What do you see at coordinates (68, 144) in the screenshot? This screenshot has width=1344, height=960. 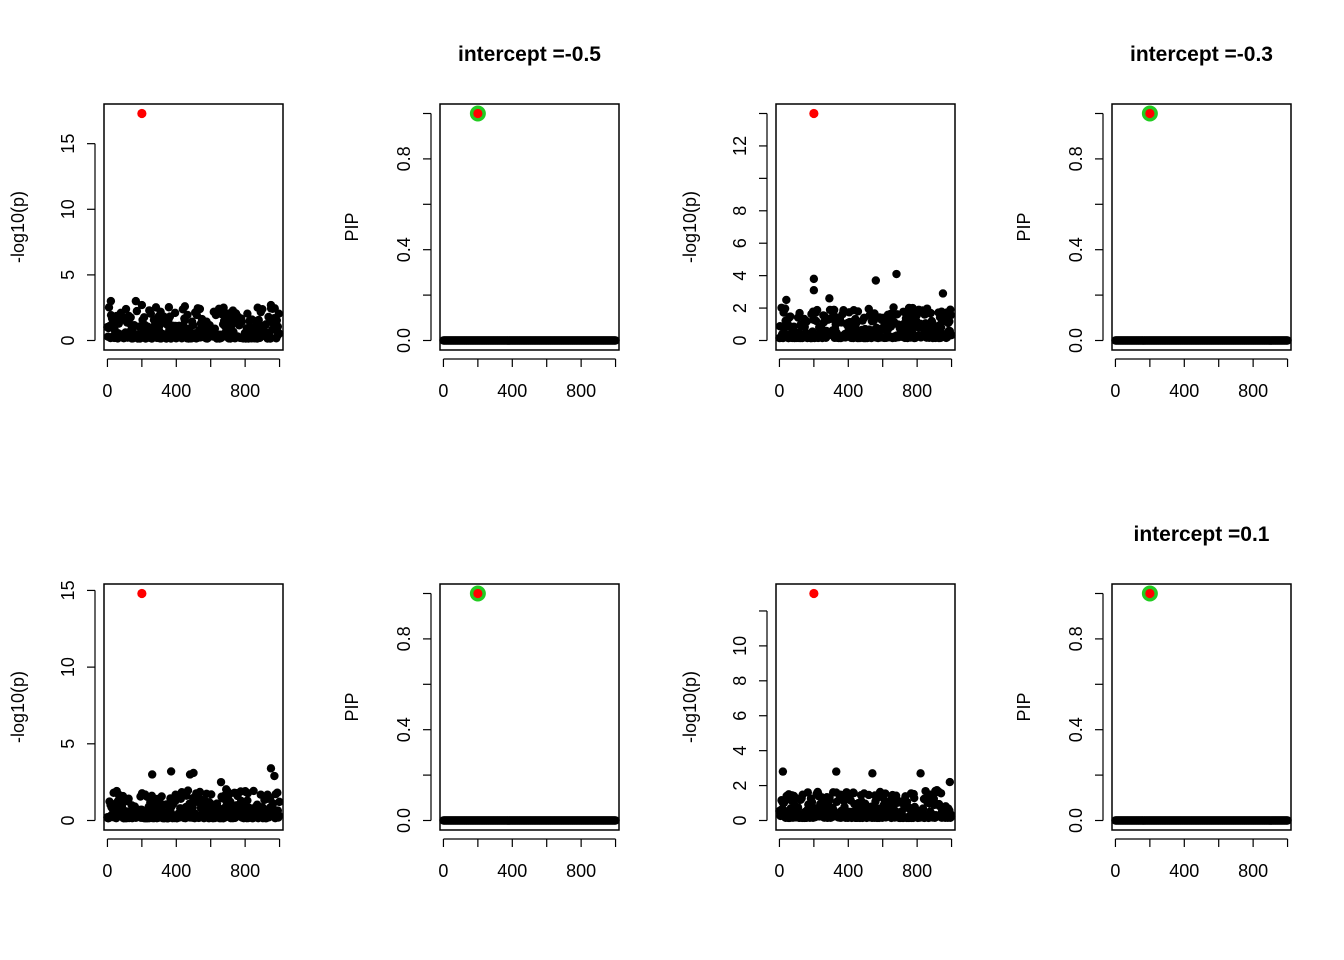 I see `y-tick-label: 15` at bounding box center [68, 144].